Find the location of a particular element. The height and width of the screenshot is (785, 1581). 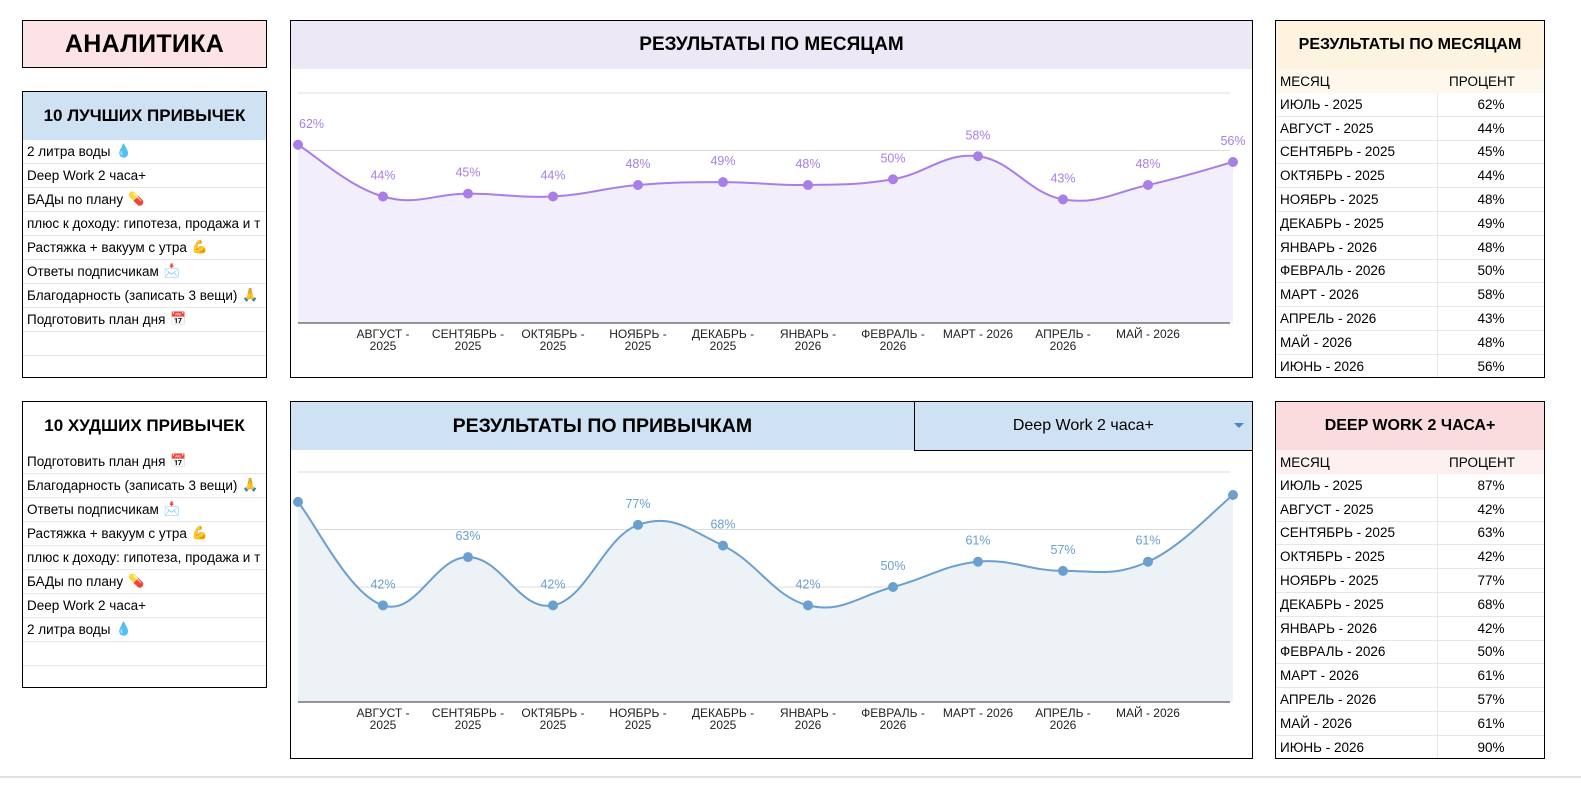

x-tick-label: АПРЕЛЬ - is located at coordinates (1063, 334).